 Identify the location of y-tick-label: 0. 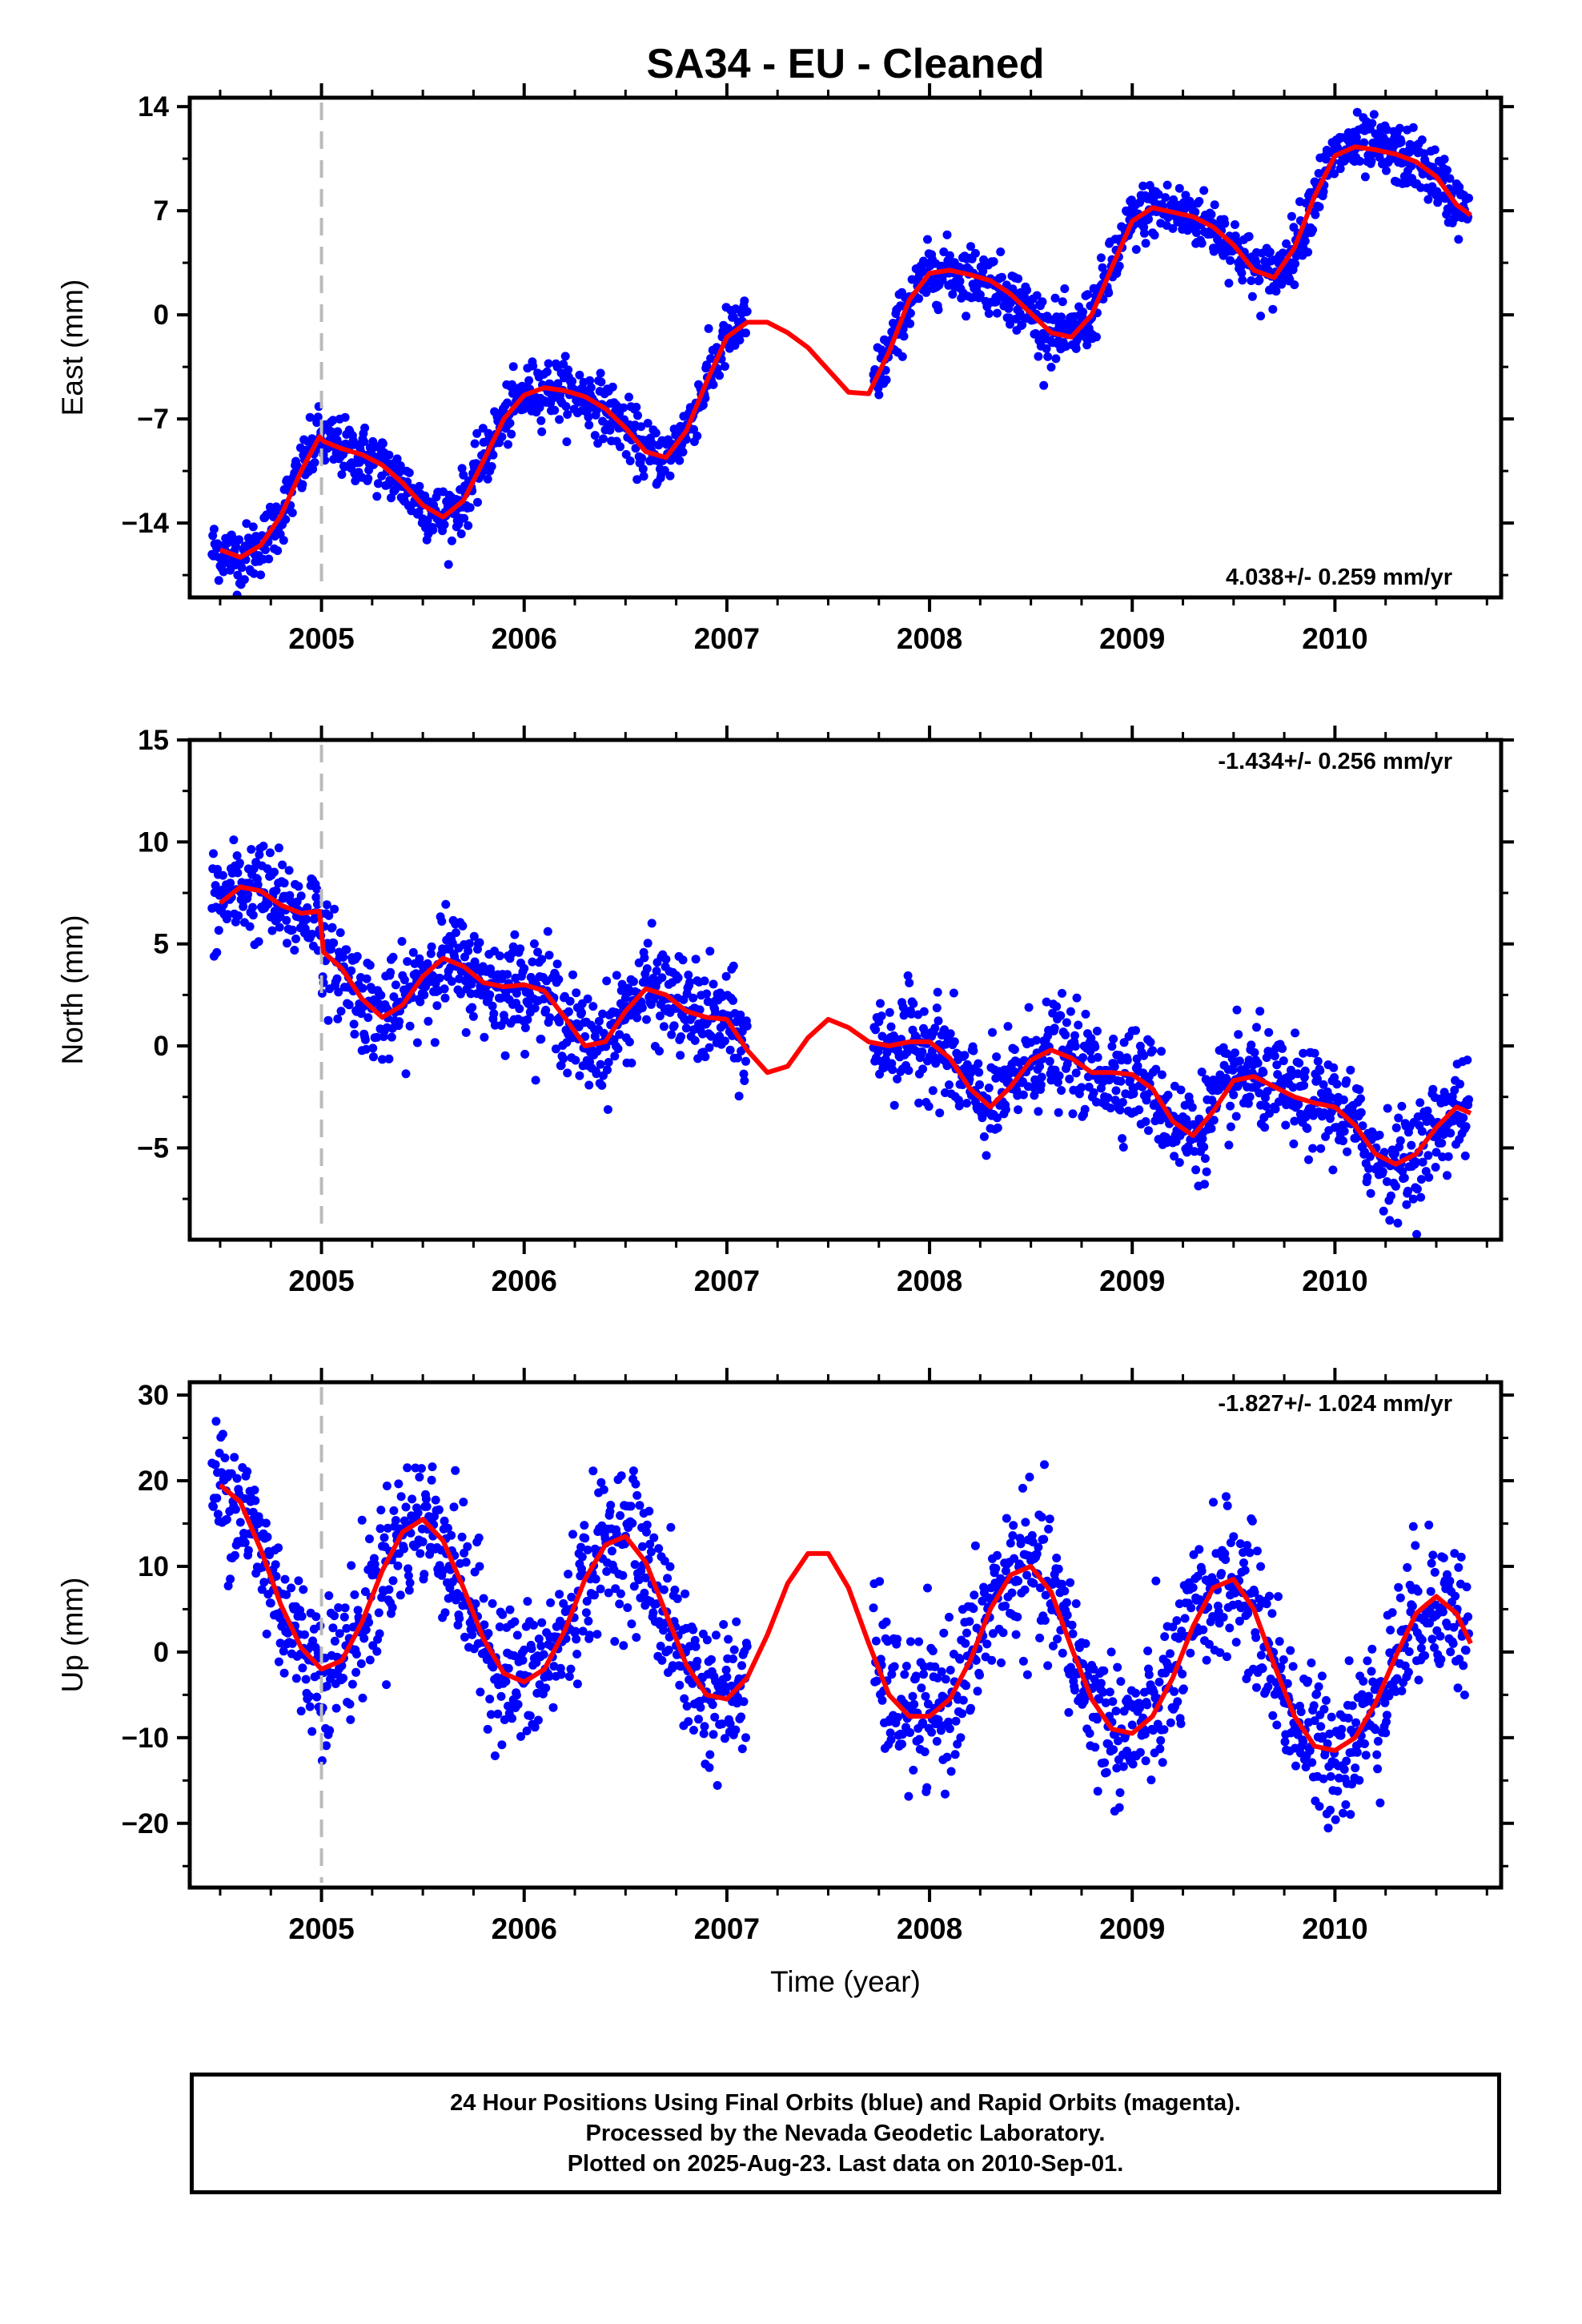
(161, 1046).